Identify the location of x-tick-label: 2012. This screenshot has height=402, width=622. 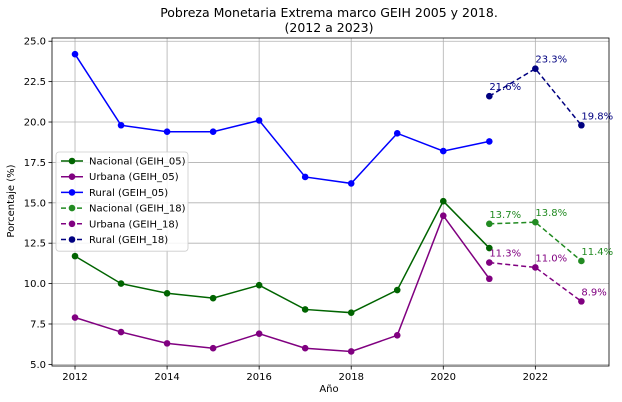
(74, 377).